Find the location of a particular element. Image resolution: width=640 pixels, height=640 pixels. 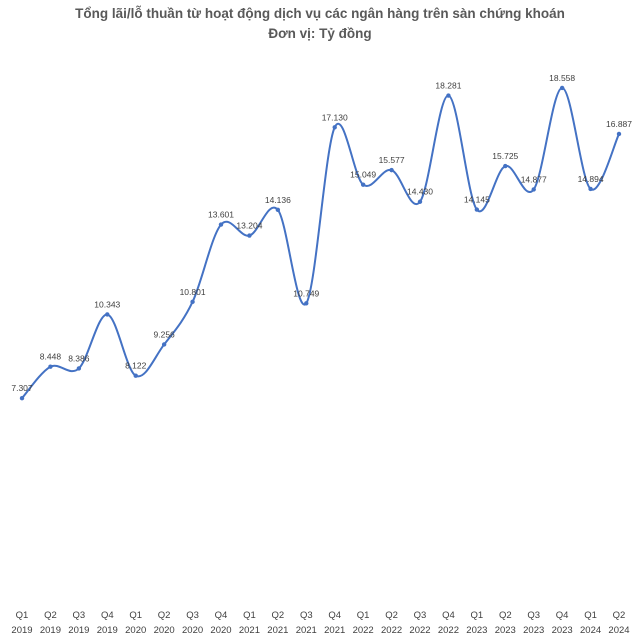

tick-label-quarter-4: Q4 is located at coordinates (107, 615).